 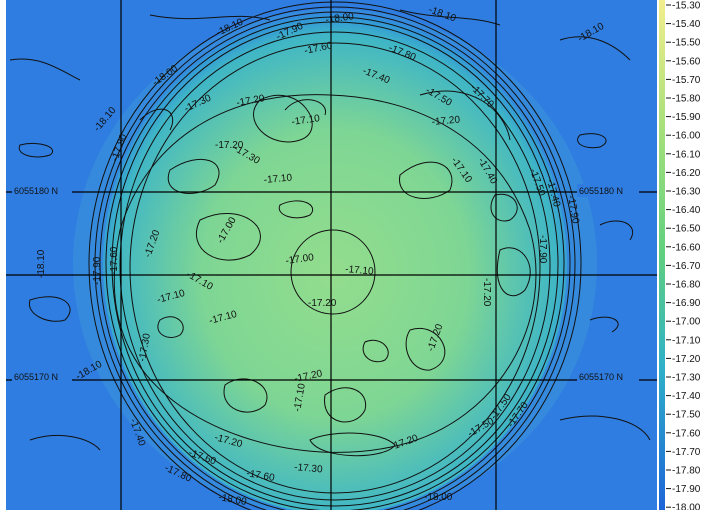 I want to click on northing-label-right-1: 6055180 N, so click(x=601, y=191).